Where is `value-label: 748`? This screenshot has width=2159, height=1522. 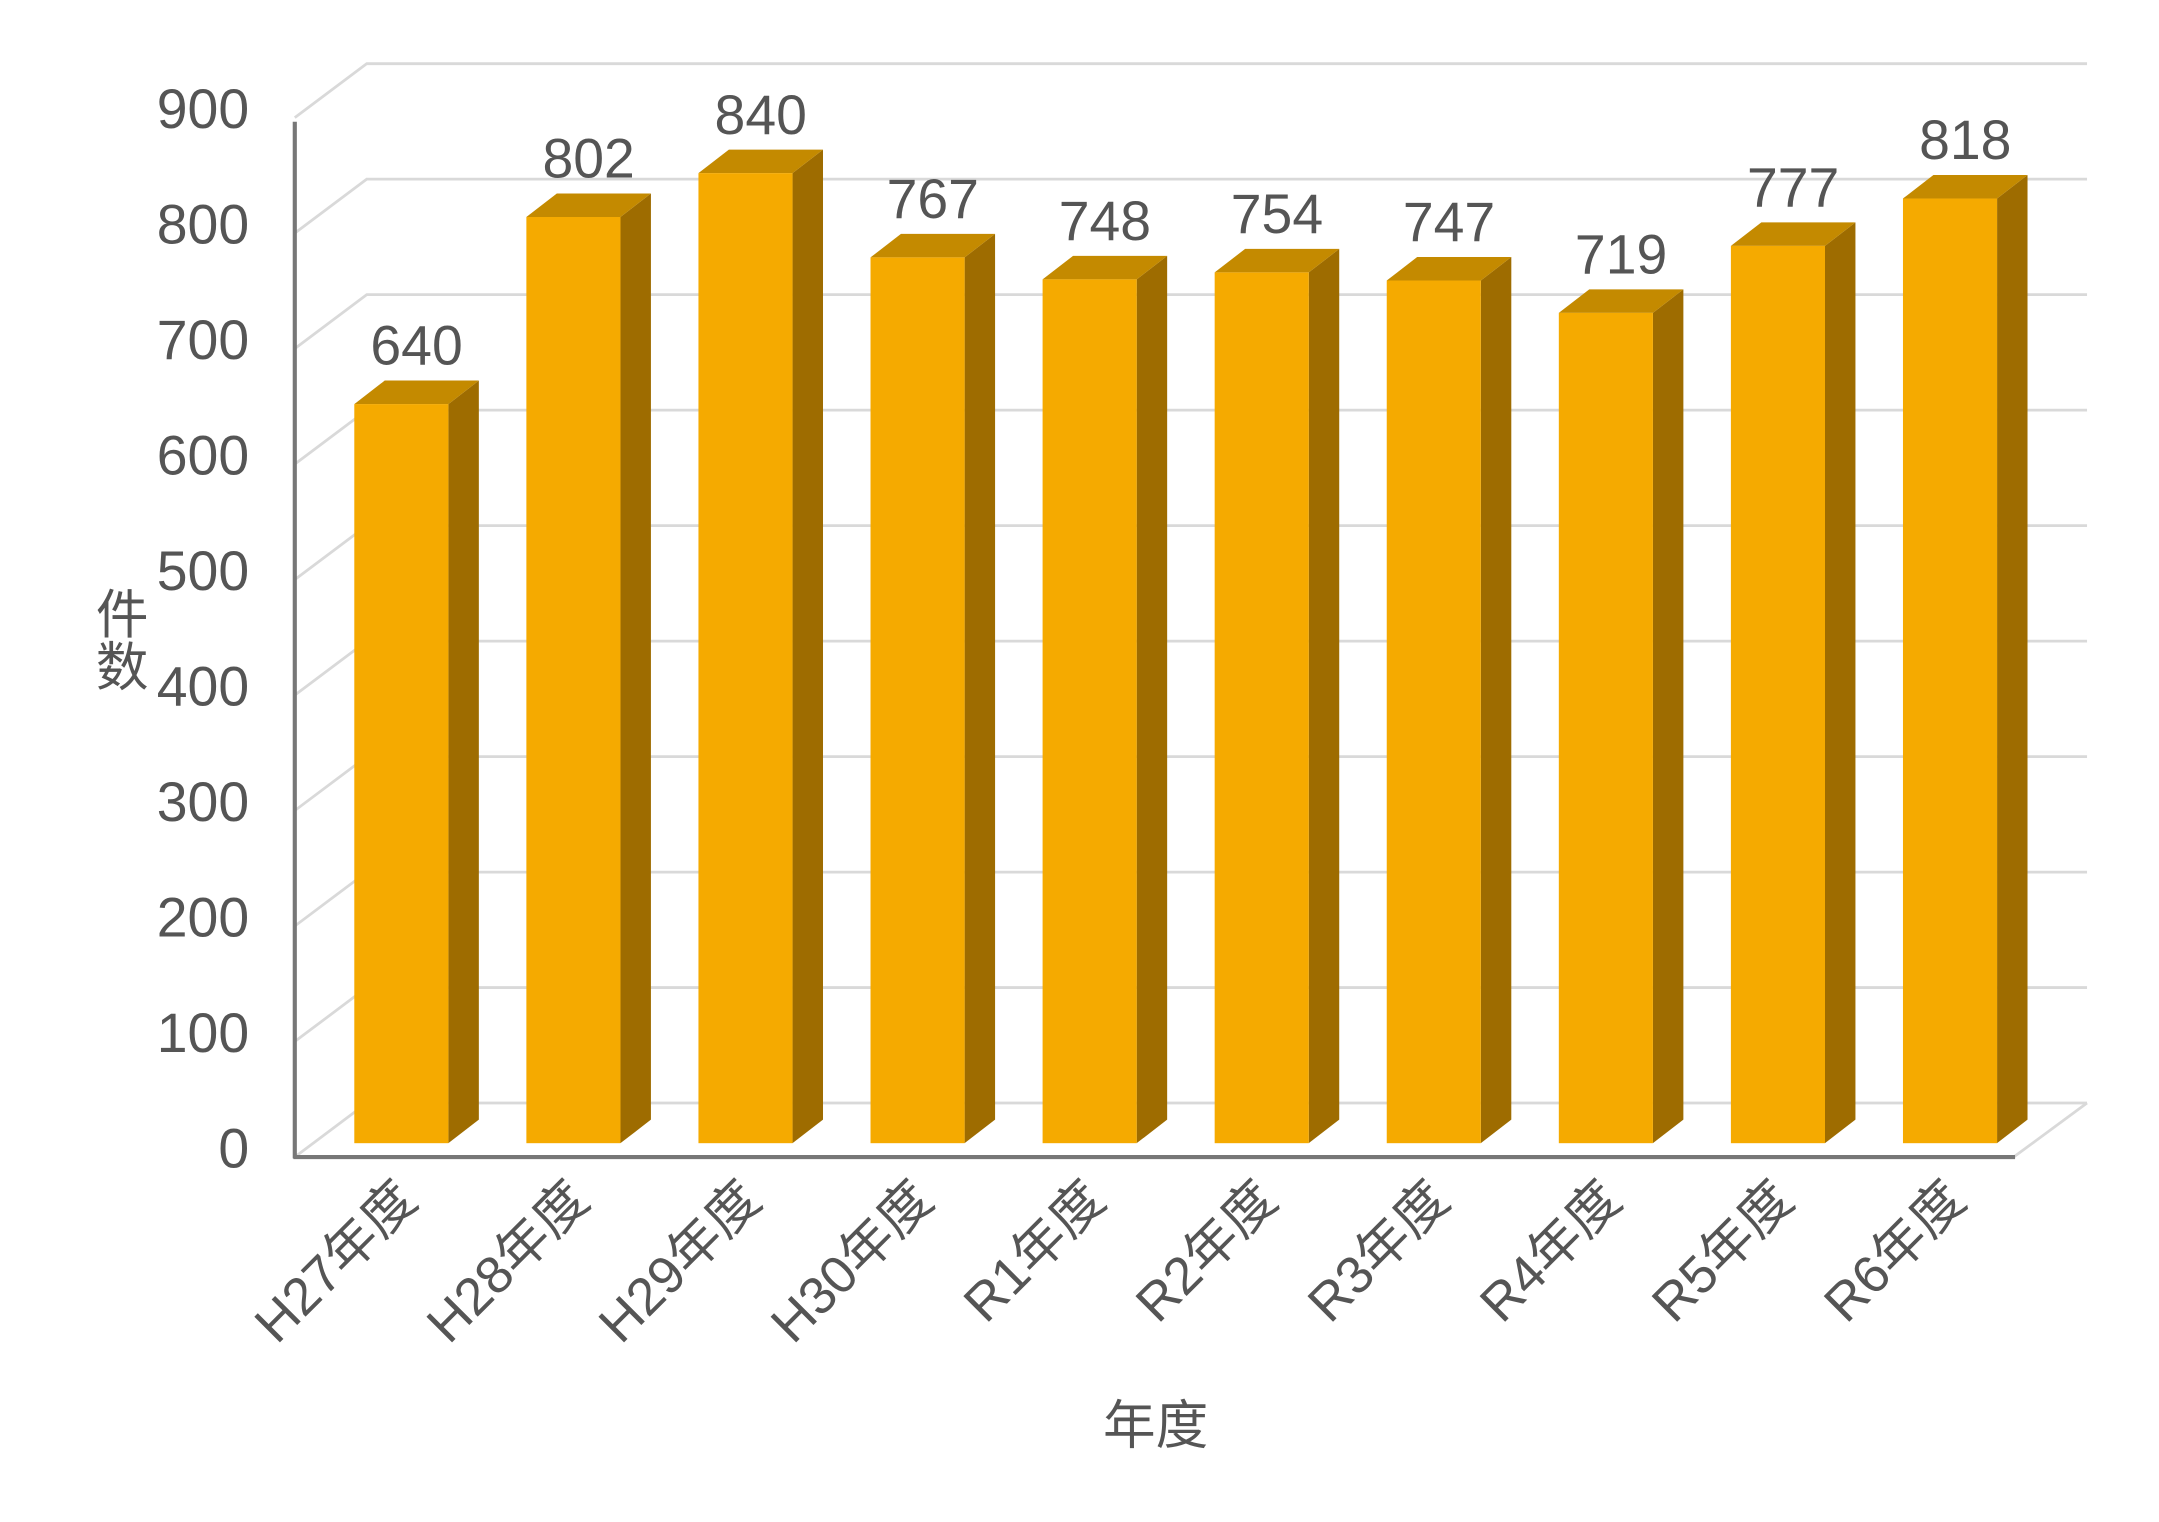 value-label: 748 is located at coordinates (1105, 221).